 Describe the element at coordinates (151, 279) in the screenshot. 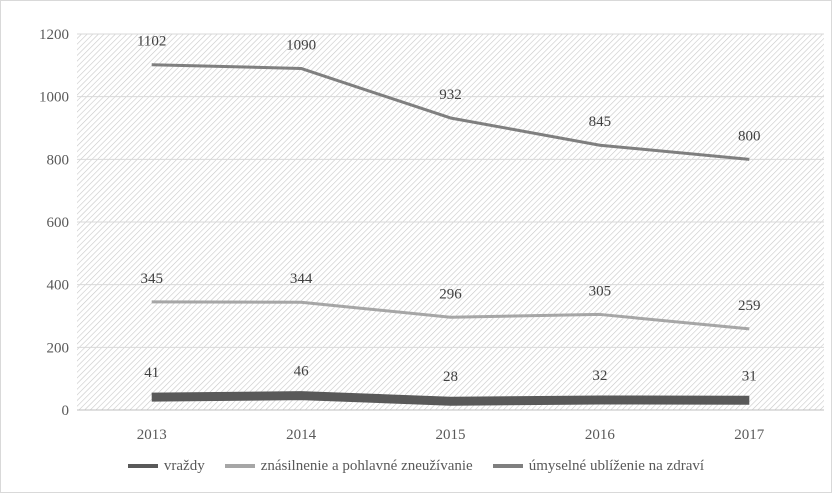

I see `data-label: 345` at that location.